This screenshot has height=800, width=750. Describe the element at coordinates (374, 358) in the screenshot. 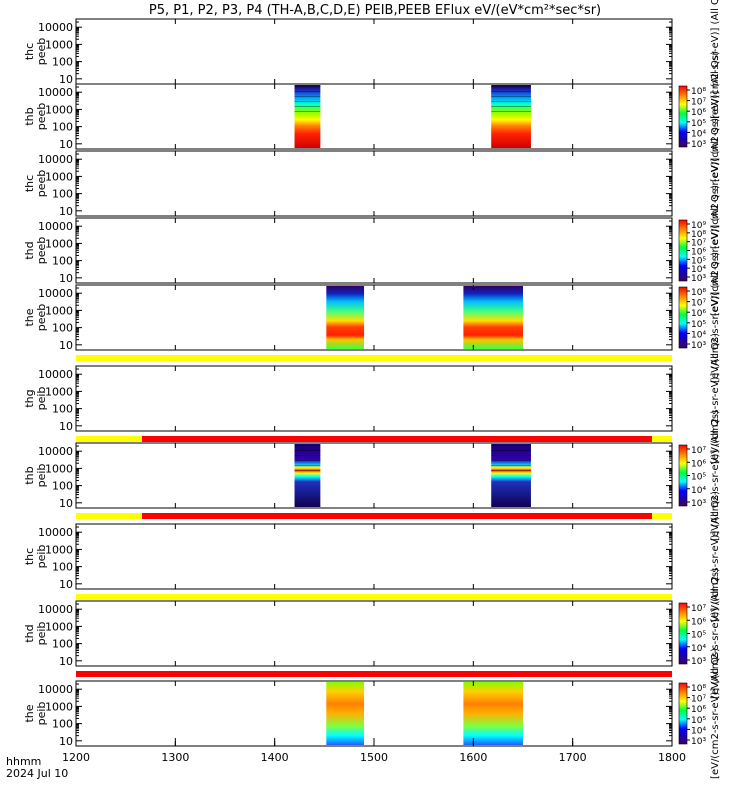

I see `quality-flag-bar` at that location.